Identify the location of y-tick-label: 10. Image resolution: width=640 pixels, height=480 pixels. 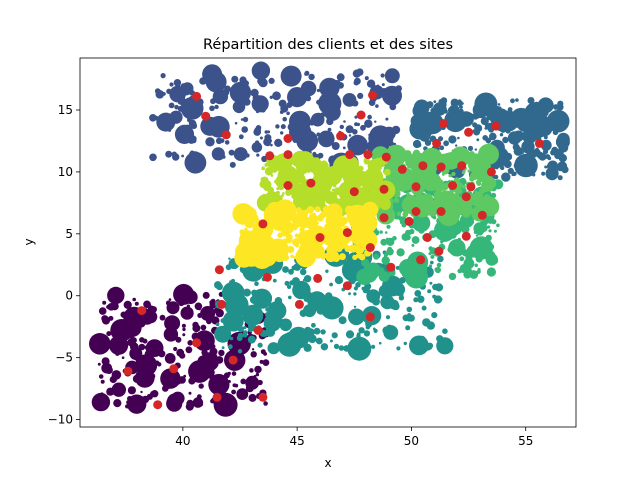
(65, 172).